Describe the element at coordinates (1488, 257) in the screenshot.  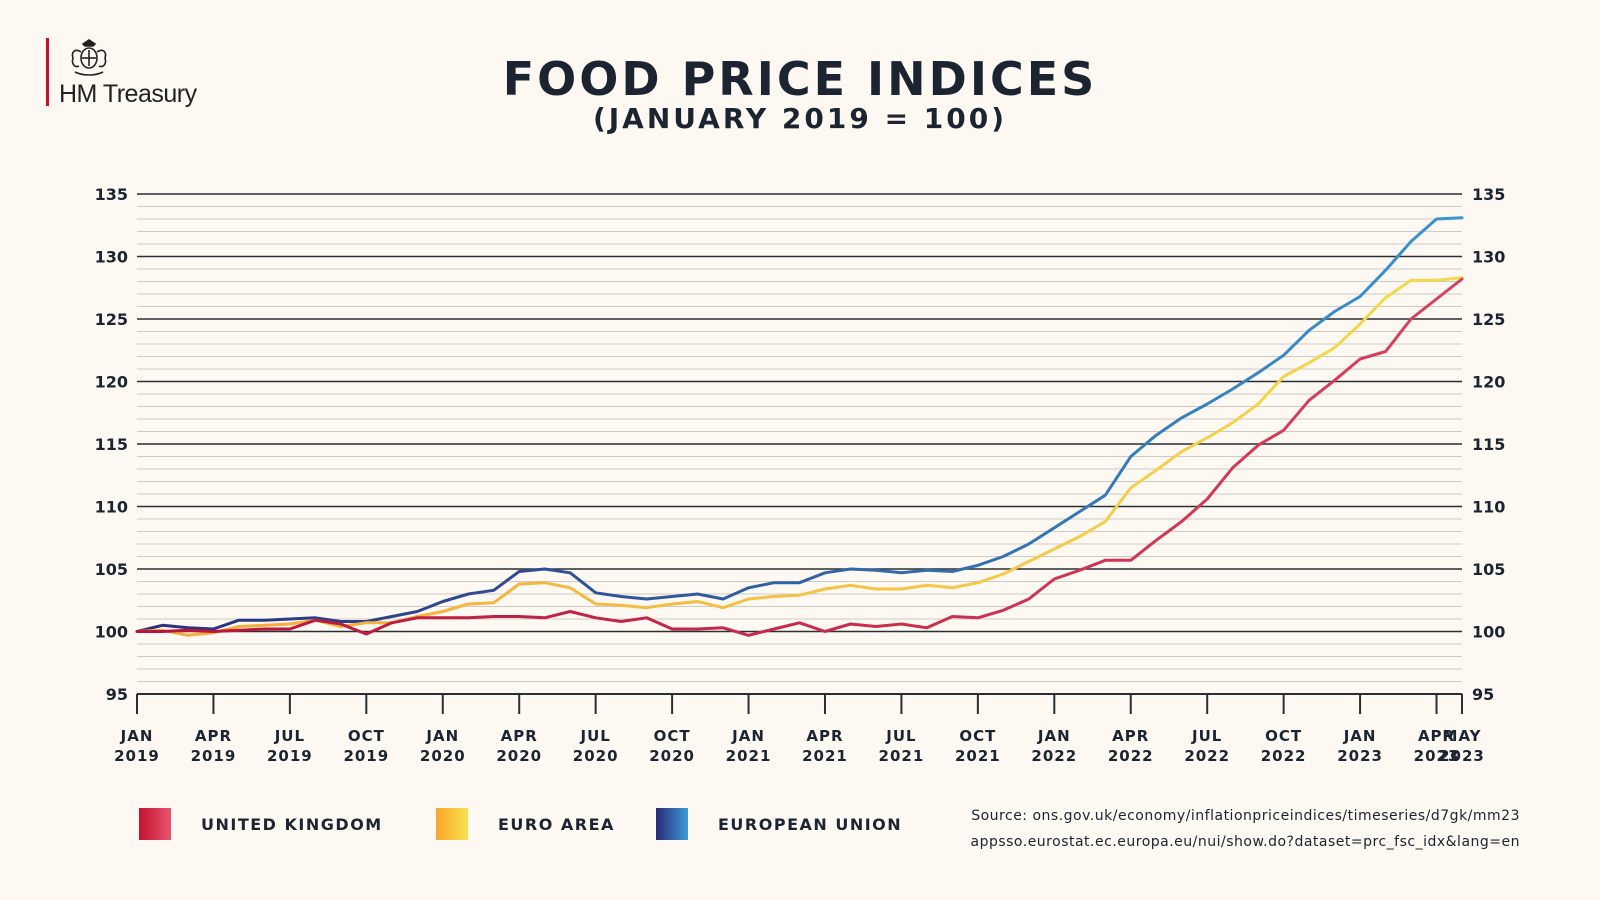
I see `y-tick-label-right: 130` at that location.